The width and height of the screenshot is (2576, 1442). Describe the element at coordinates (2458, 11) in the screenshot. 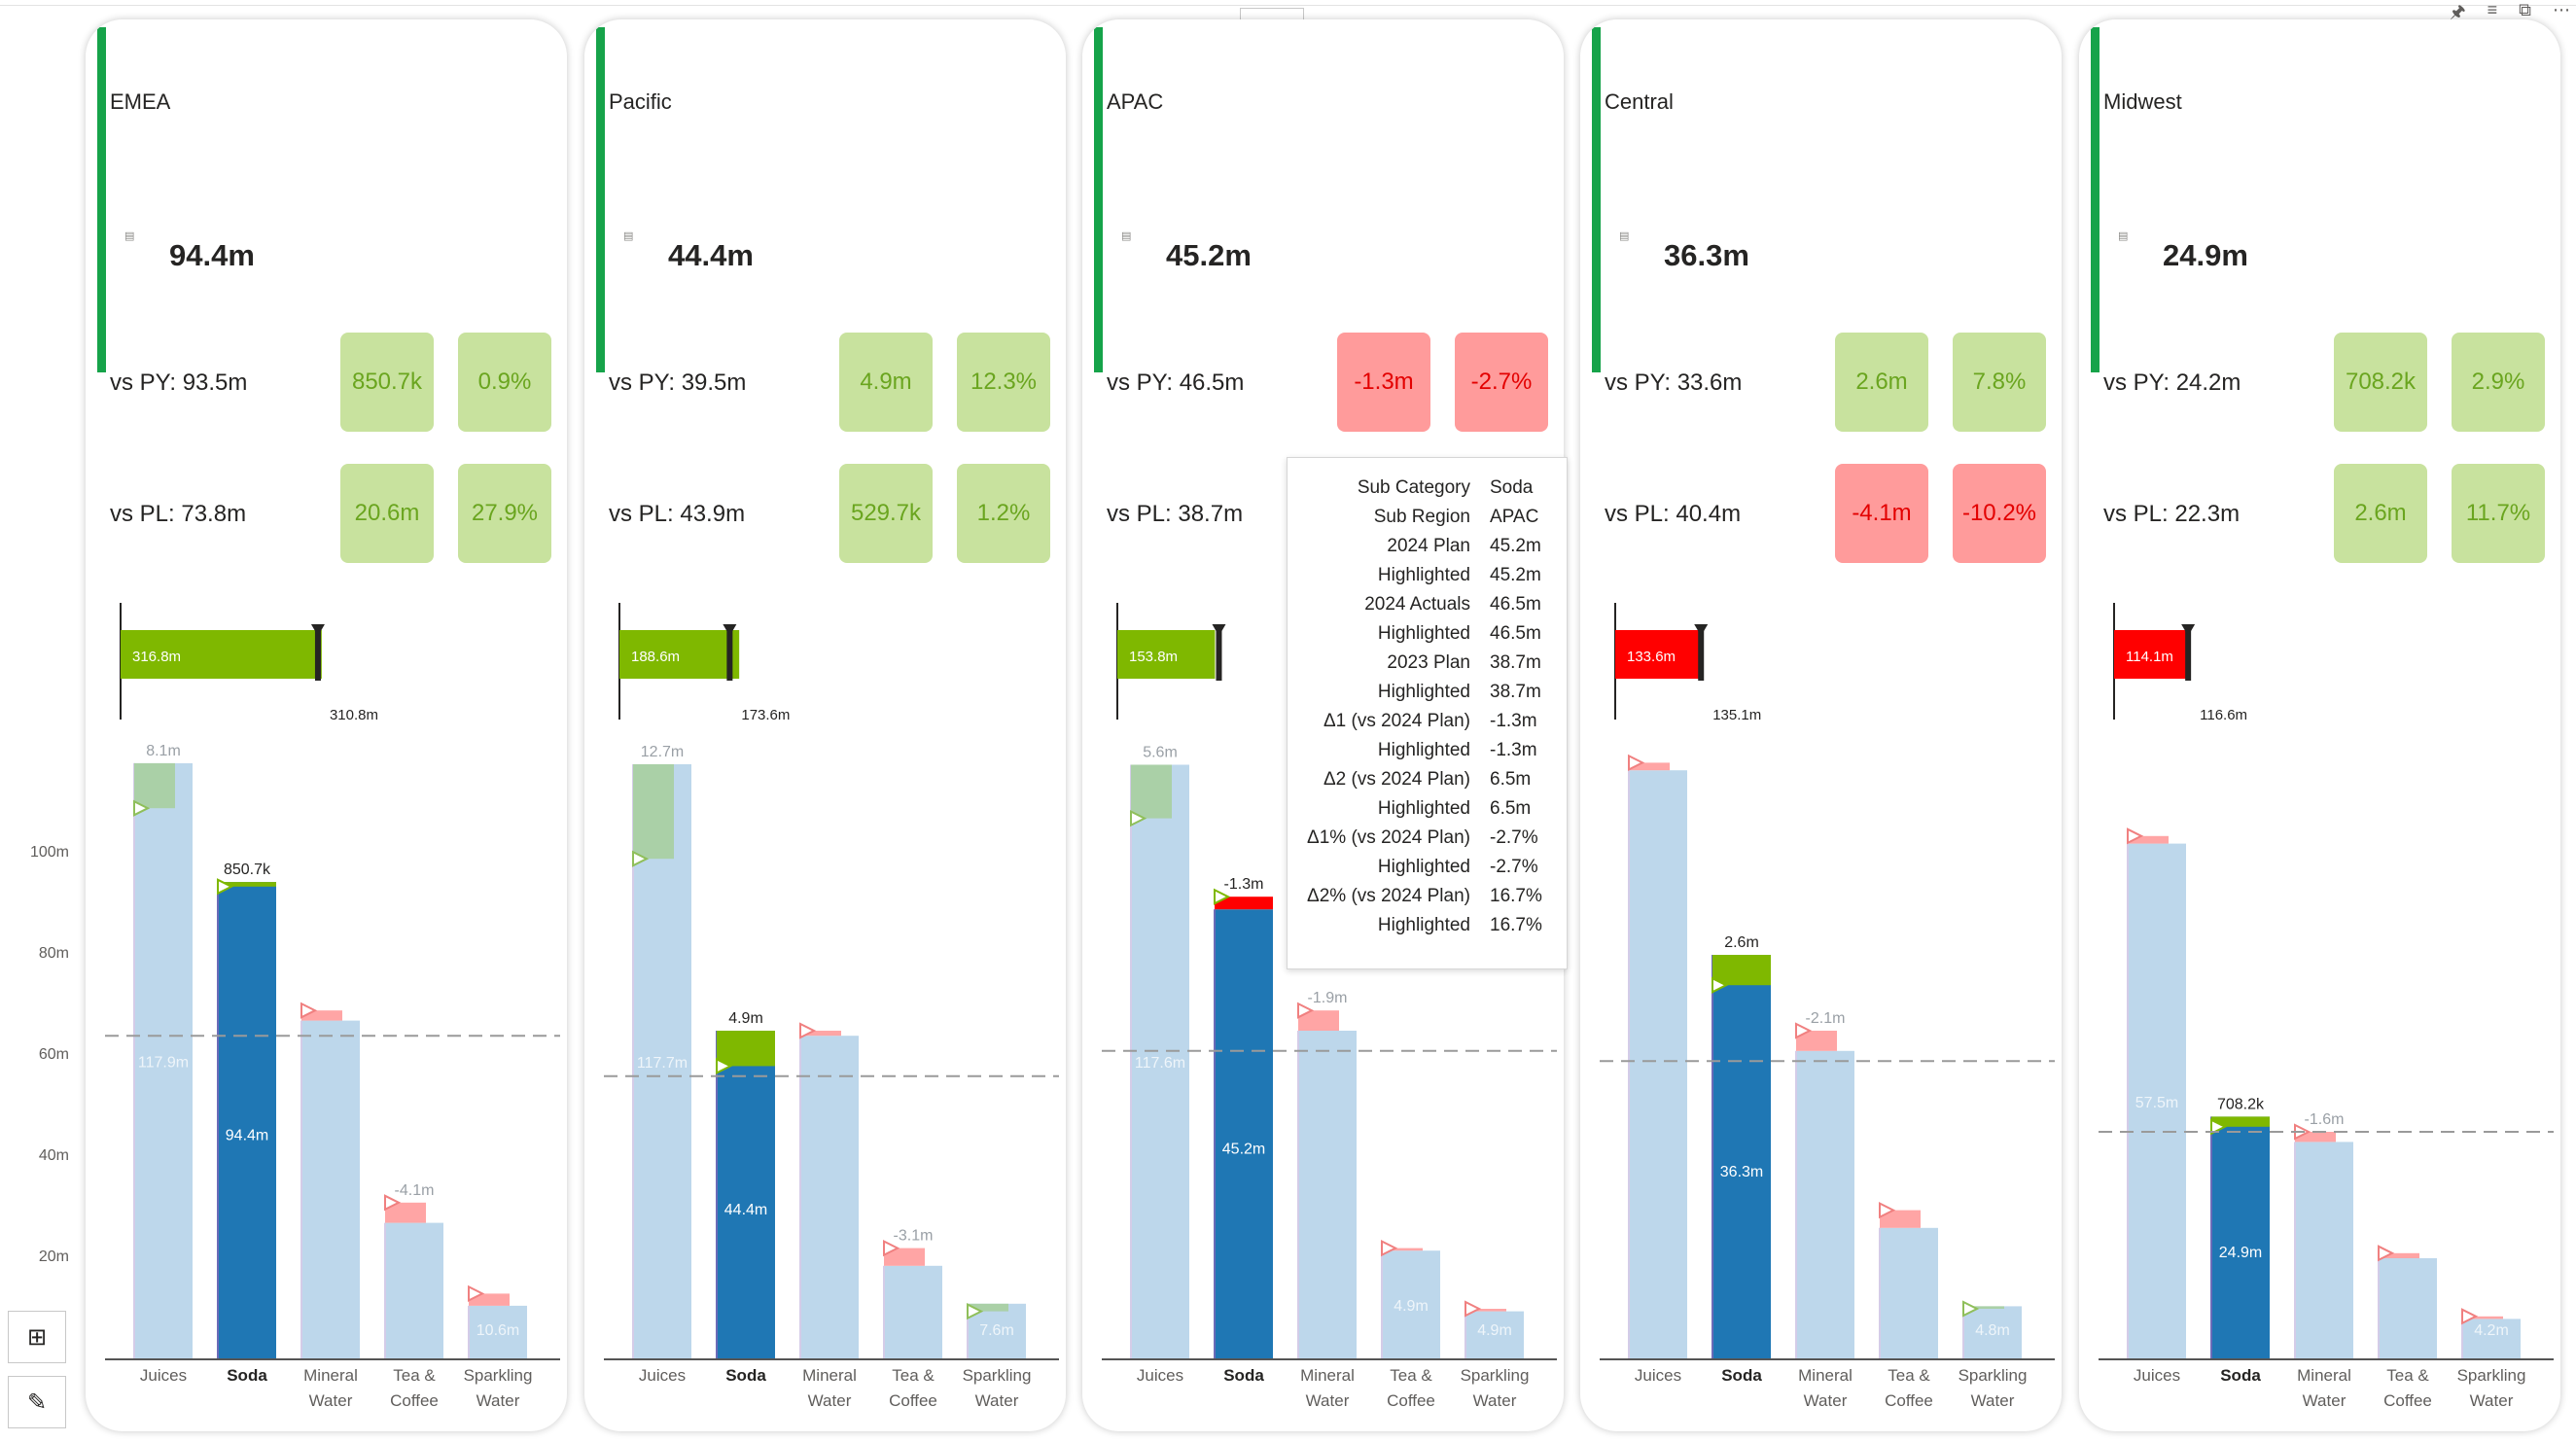

I see `pin-icon: 🖈` at that location.